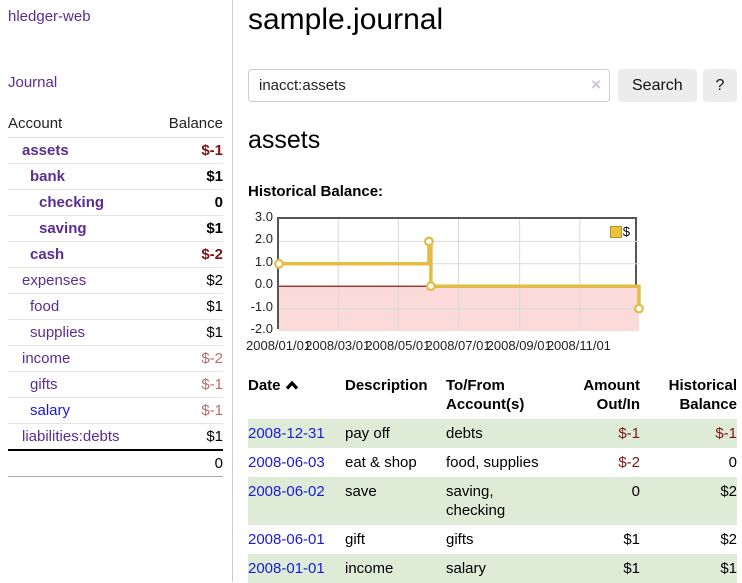  I want to click on account-table-header: Account Balance, so click(115, 125).